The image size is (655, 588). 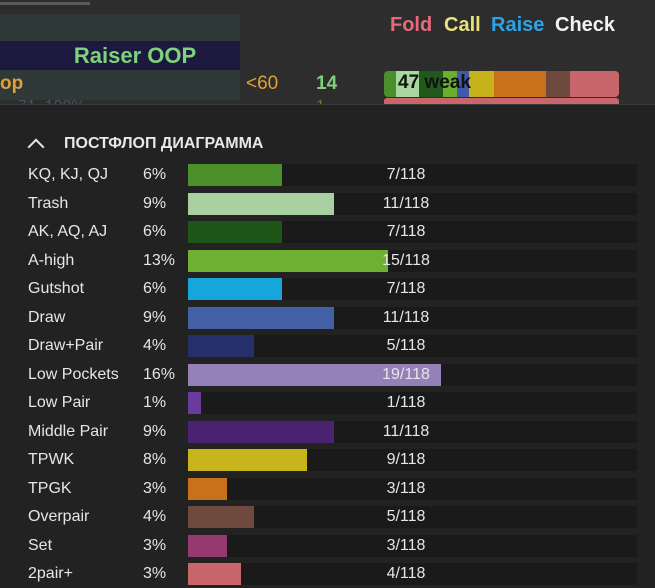 What do you see at coordinates (159, 260) in the screenshot?
I see `category-percent: 13%` at bounding box center [159, 260].